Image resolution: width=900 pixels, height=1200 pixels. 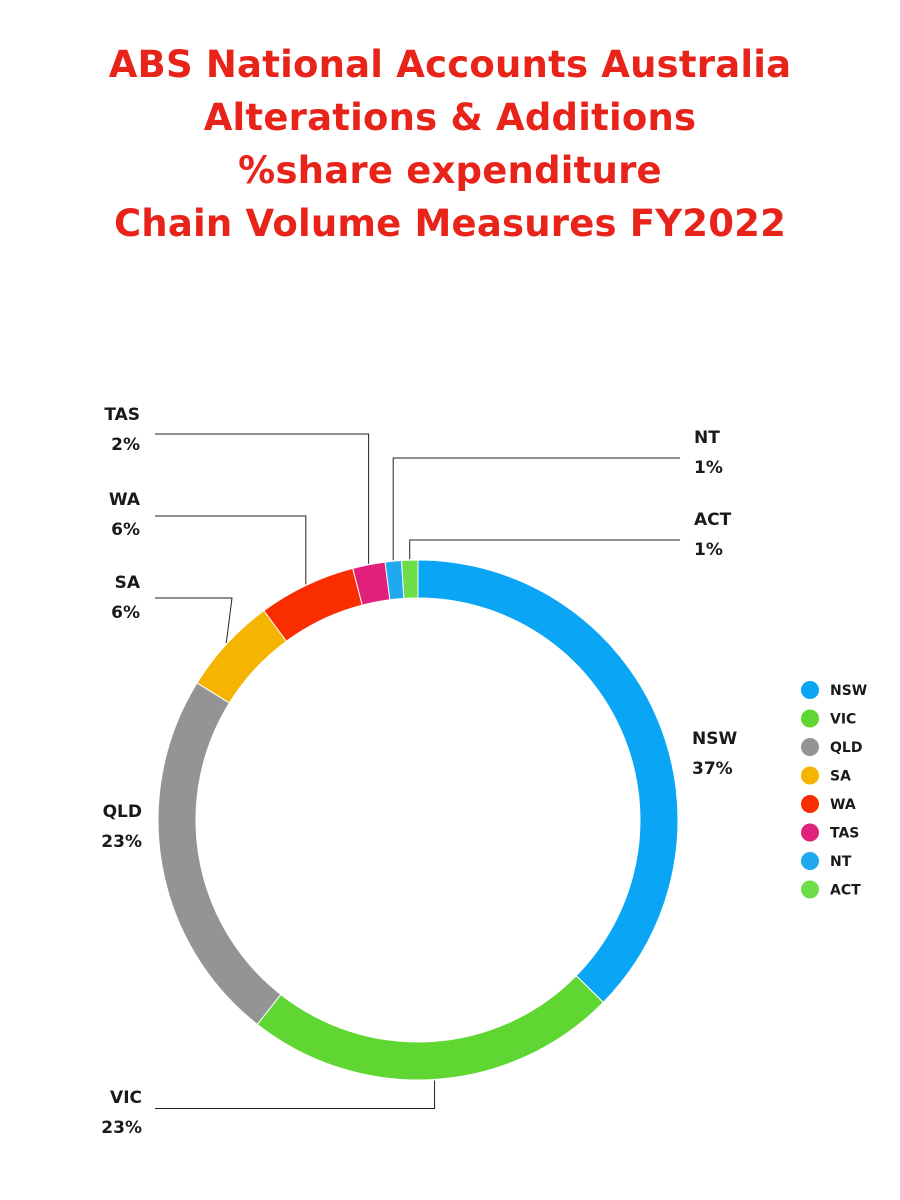 What do you see at coordinates (450, 170) in the screenshot?
I see `title-line-3: %share expenditure` at bounding box center [450, 170].